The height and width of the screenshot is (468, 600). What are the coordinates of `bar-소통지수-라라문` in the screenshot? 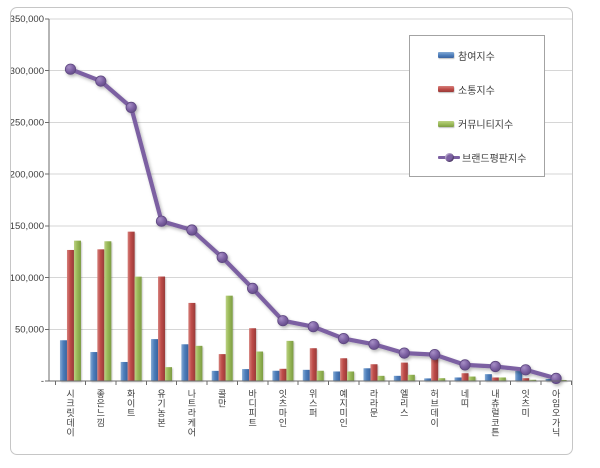 It's located at (374, 372).